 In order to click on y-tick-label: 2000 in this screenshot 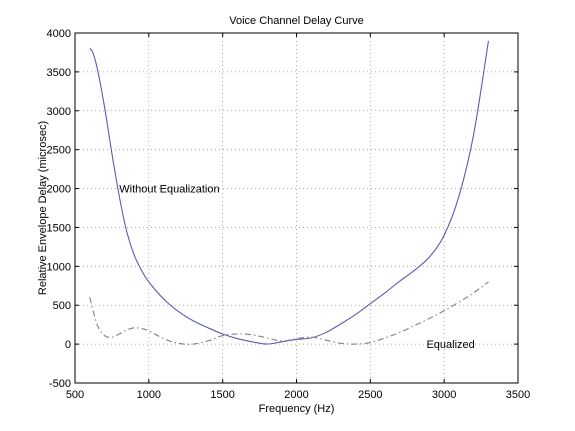, I will do `click(59, 190)`.